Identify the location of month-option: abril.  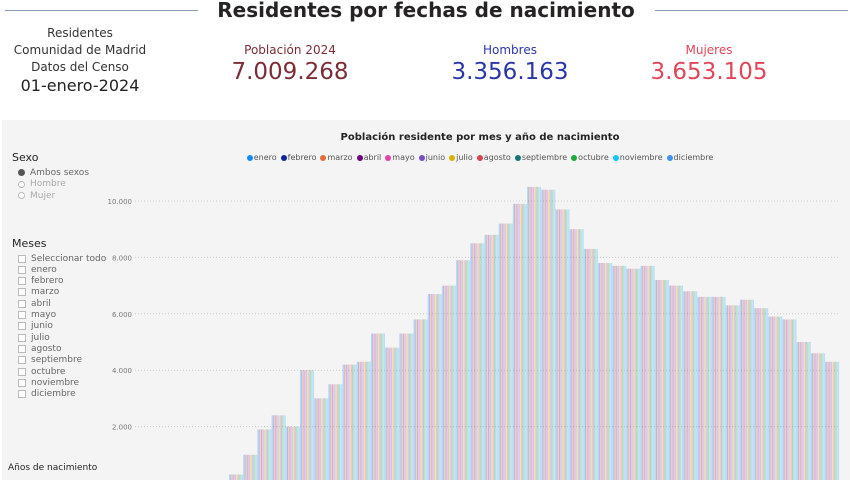
(34, 303).